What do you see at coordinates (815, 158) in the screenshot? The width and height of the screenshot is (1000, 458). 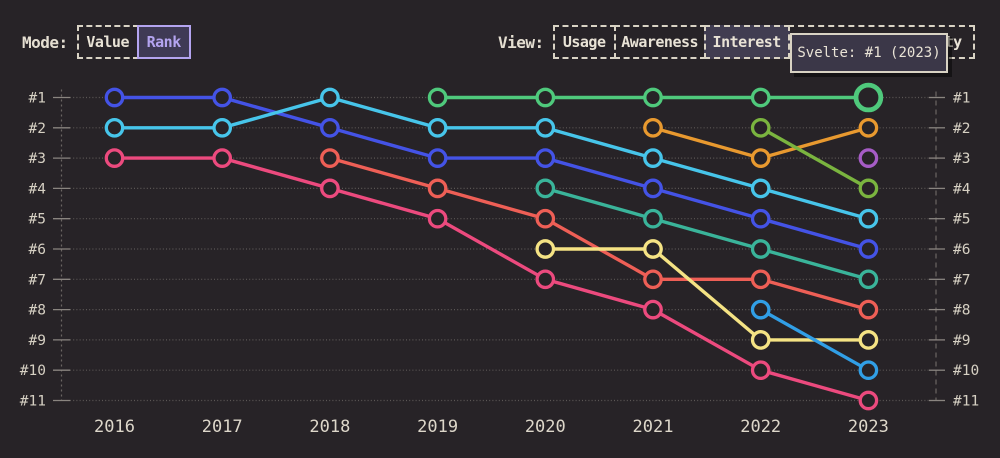 I see `series-line-series-lime` at bounding box center [815, 158].